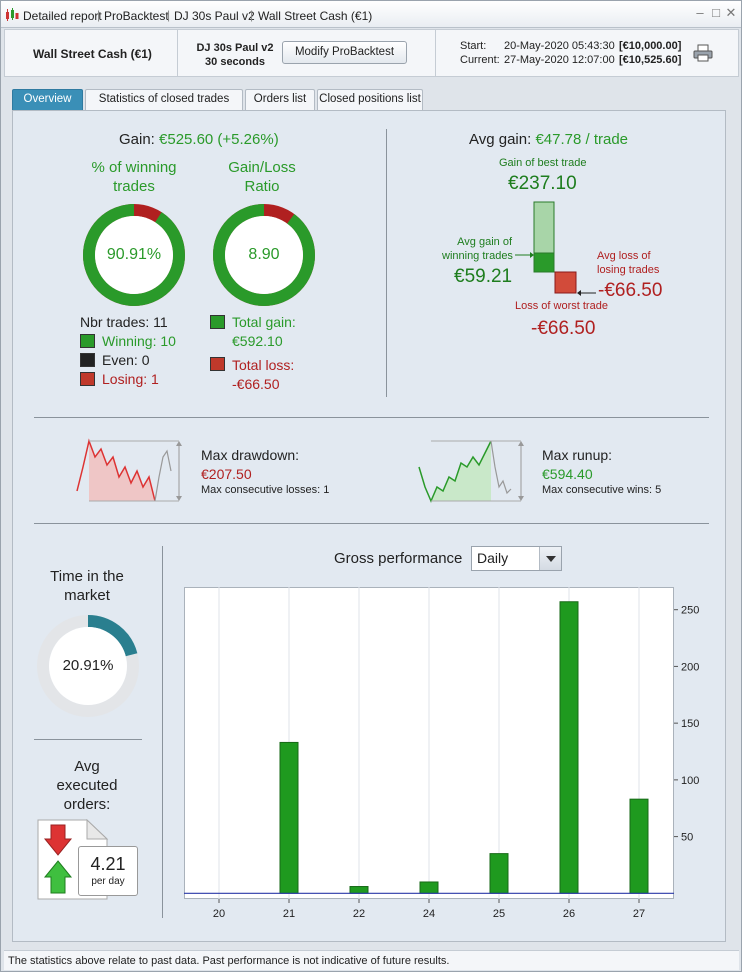 This screenshot has height=972, width=742. I want to click on breadcrumb-detailed-report: Detailed report, so click(62, 16).